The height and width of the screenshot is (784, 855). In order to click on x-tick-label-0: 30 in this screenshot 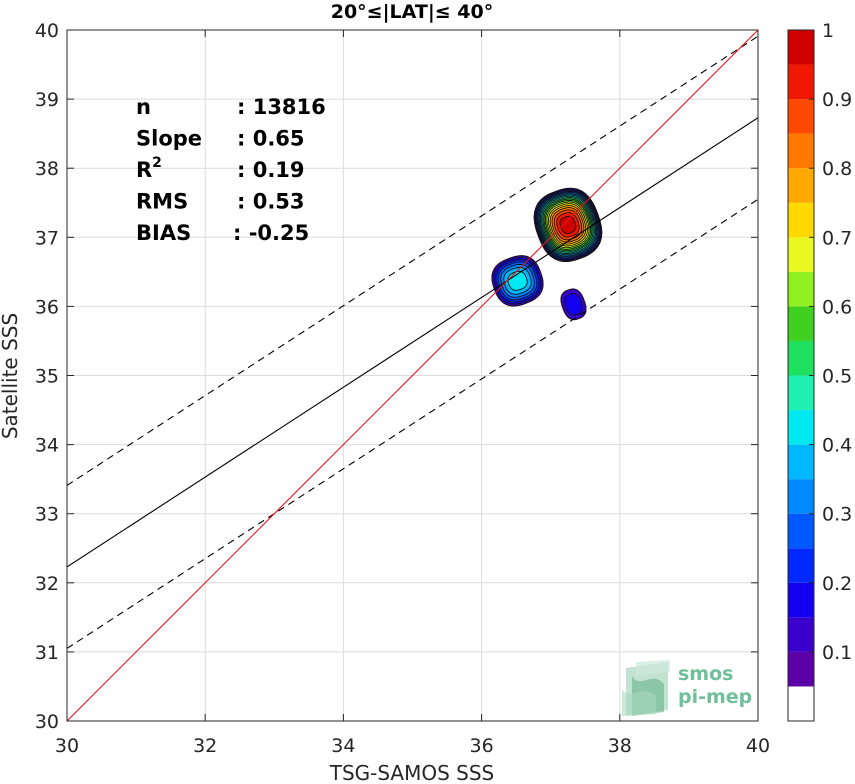, I will do `click(67, 746)`.